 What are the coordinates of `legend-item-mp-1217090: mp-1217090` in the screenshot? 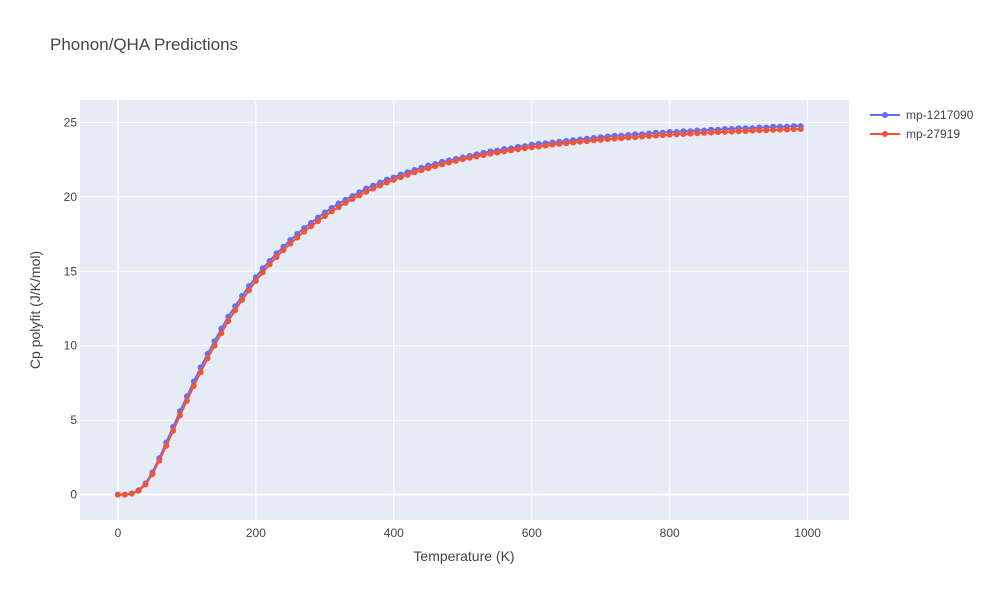 It's located at (922, 115).